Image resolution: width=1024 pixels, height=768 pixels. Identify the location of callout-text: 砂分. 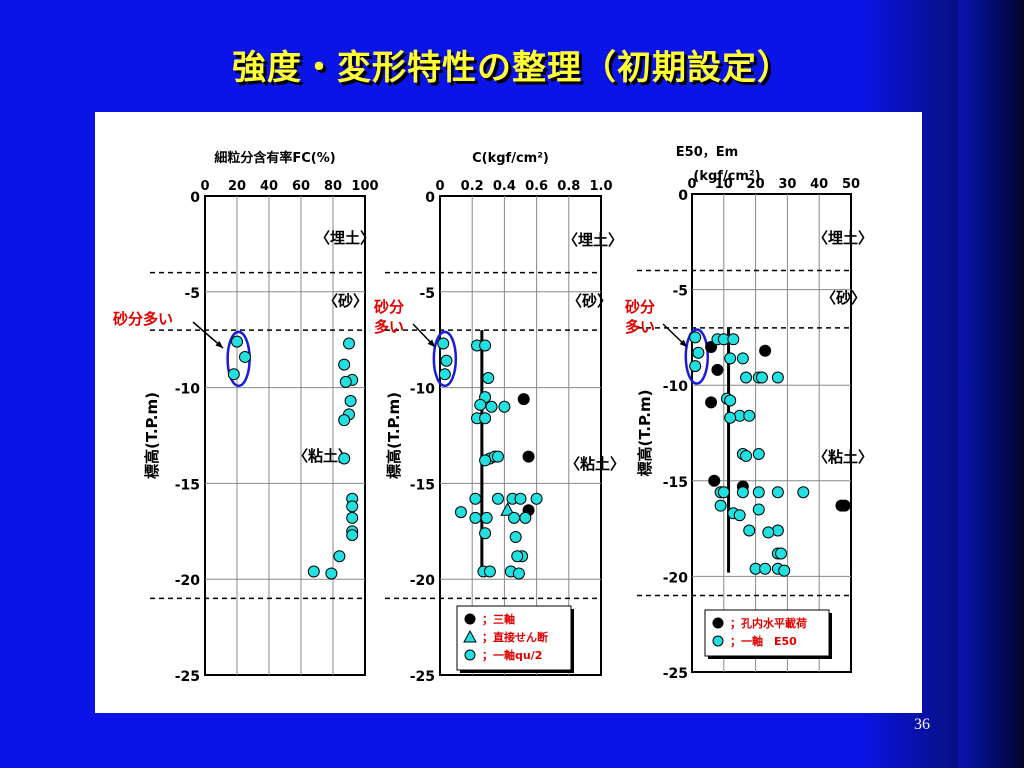
(640, 307).